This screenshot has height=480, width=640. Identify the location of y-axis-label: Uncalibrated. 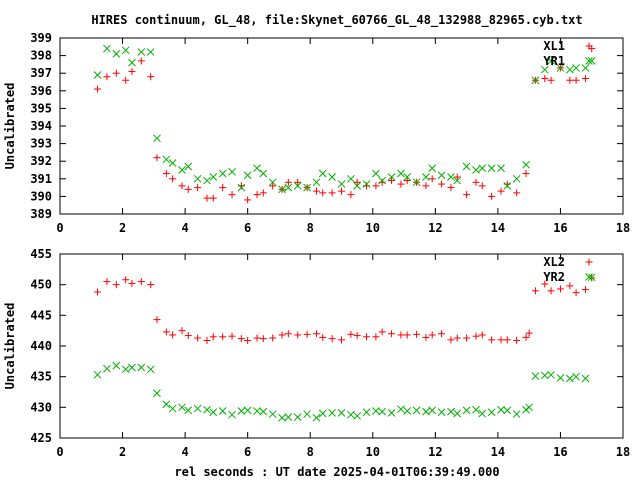
(10, 346).